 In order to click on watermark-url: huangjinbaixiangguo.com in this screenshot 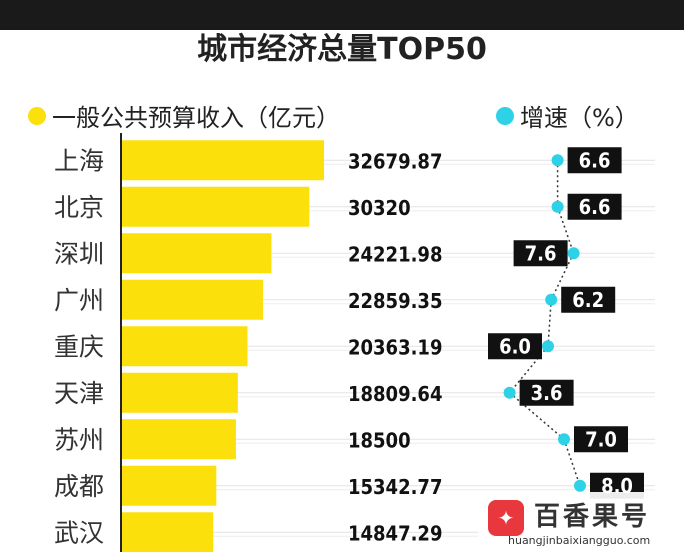, I will do `click(579, 540)`.